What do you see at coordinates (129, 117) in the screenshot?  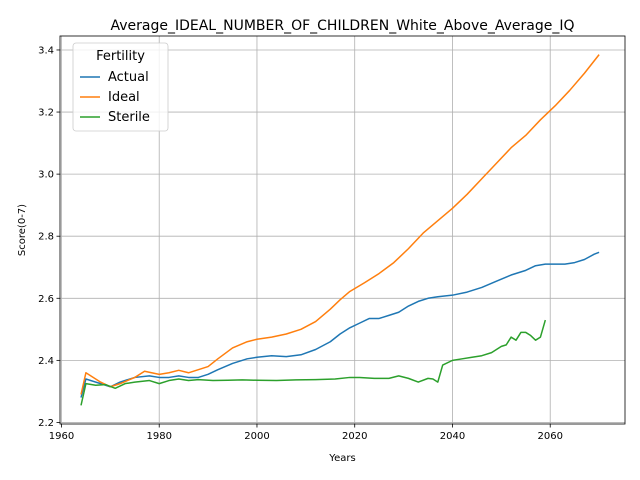 I see `legend-label-sterile: Sterile` at bounding box center [129, 117].